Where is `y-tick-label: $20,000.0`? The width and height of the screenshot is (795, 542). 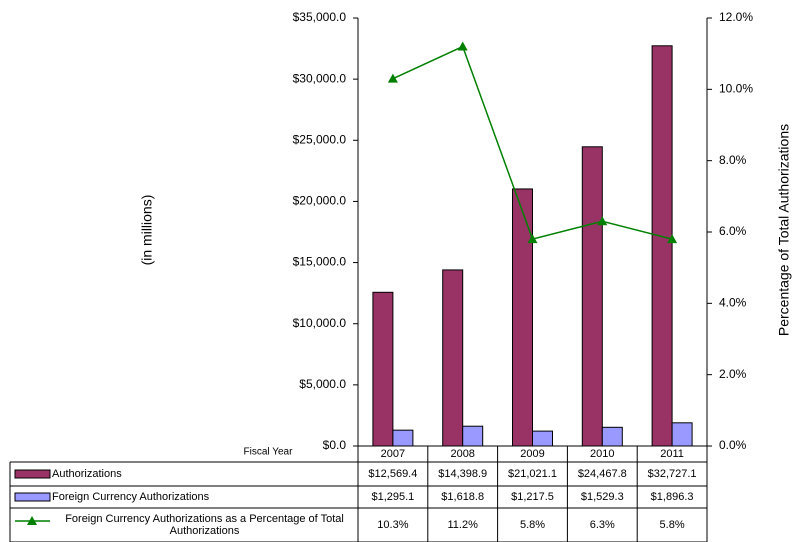
y-tick-label: $20,000.0 is located at coordinates (320, 201).